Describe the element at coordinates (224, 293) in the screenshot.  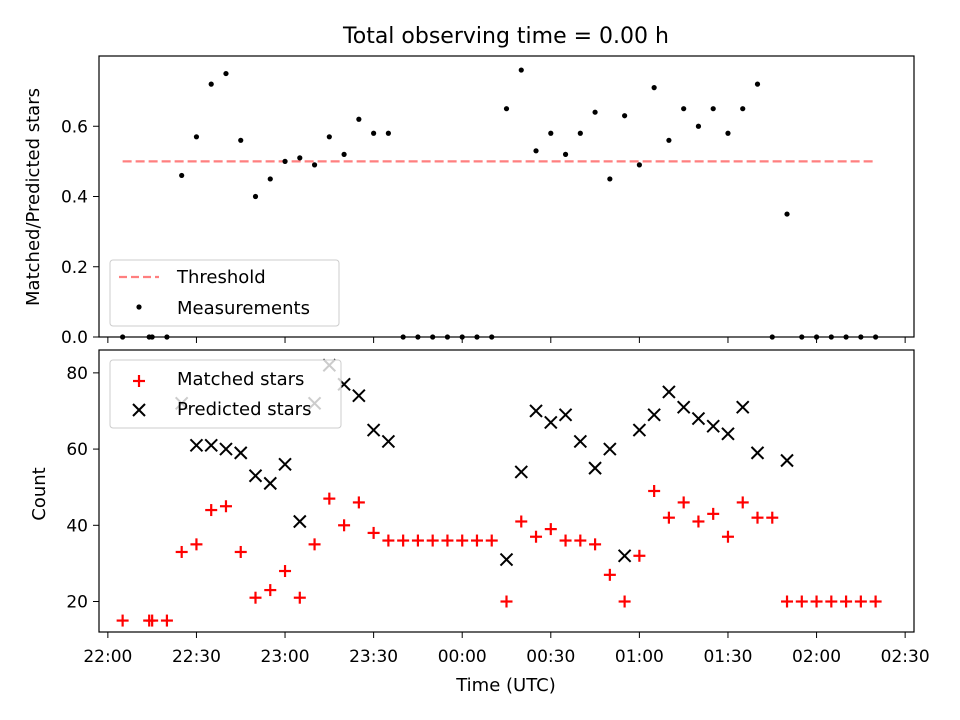
I see `top-legend: Threshold Measurements` at that location.